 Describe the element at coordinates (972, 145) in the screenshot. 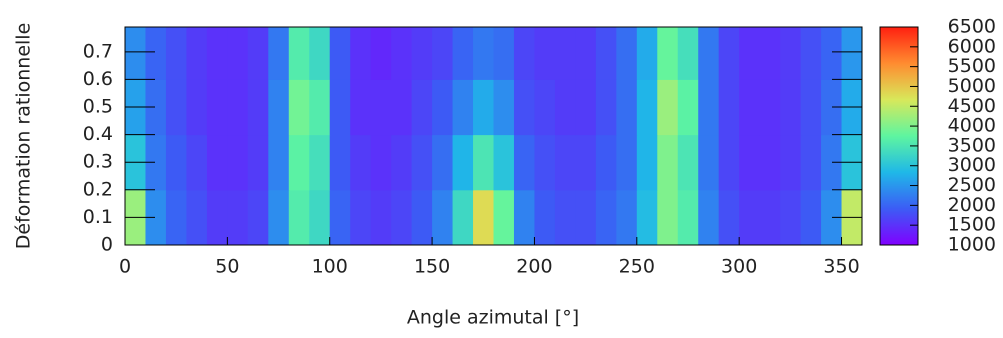

I see `colorbar-tick-label: 3500` at that location.